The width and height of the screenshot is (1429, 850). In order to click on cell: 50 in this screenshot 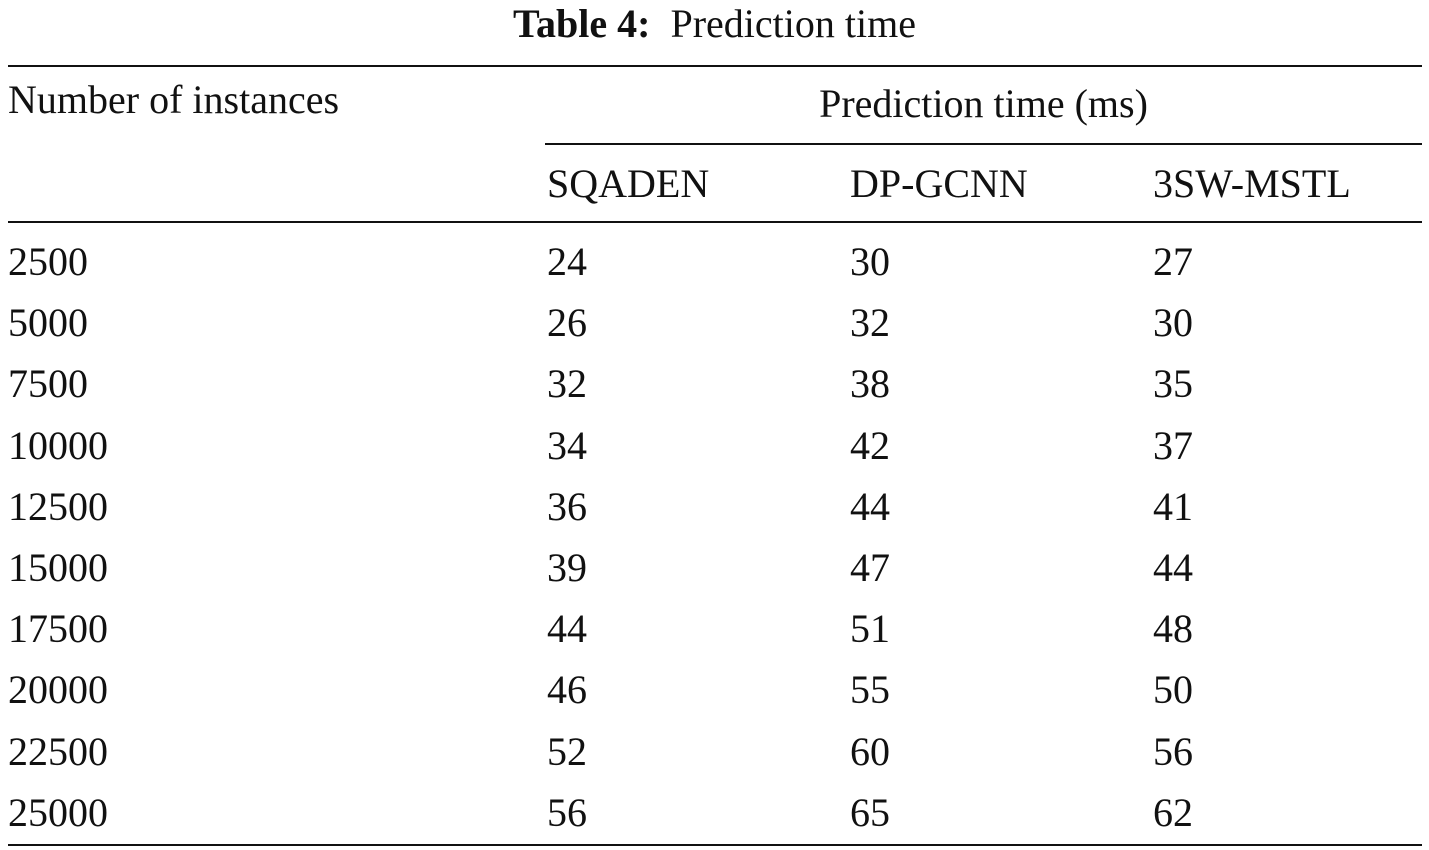, I will do `click(1173, 690)`.